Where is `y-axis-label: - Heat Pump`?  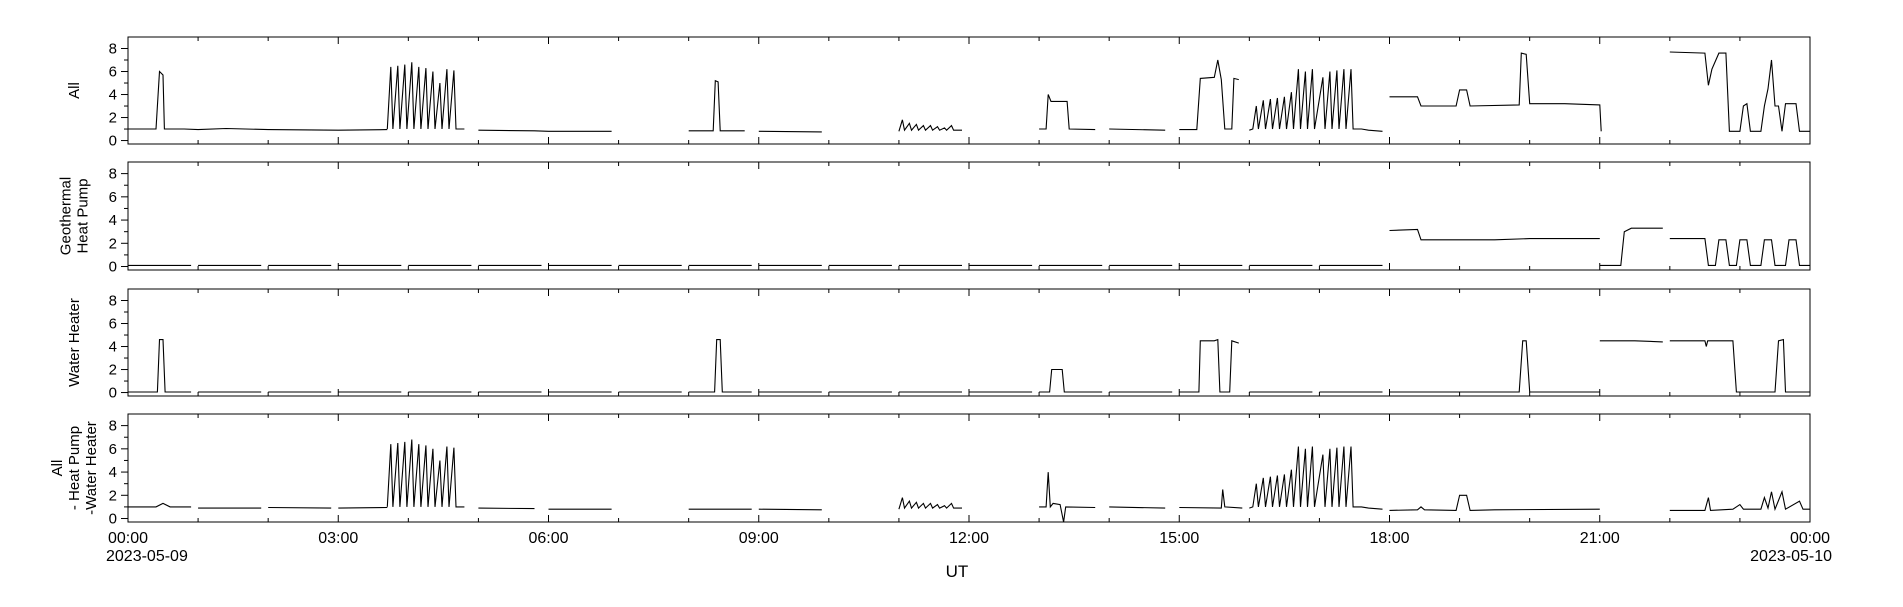
y-axis-label: - Heat Pump is located at coordinates (74, 468).